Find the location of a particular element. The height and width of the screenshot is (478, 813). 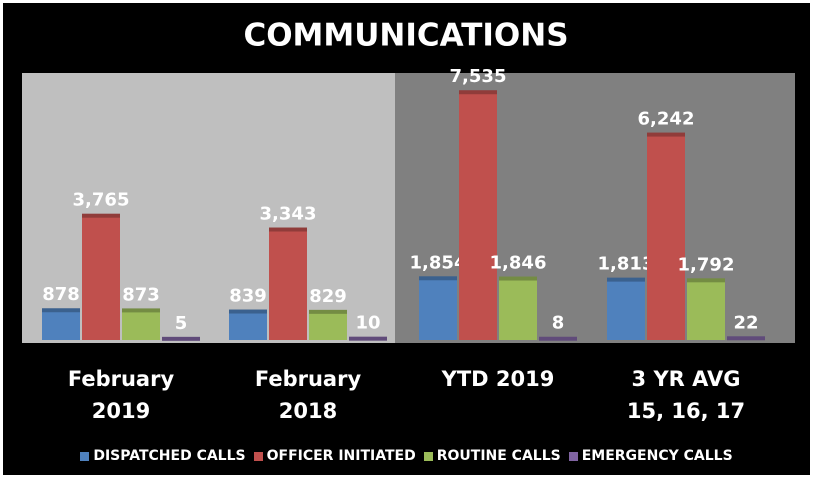

legend-item: DISPATCHED CALLS is located at coordinates (163, 456).